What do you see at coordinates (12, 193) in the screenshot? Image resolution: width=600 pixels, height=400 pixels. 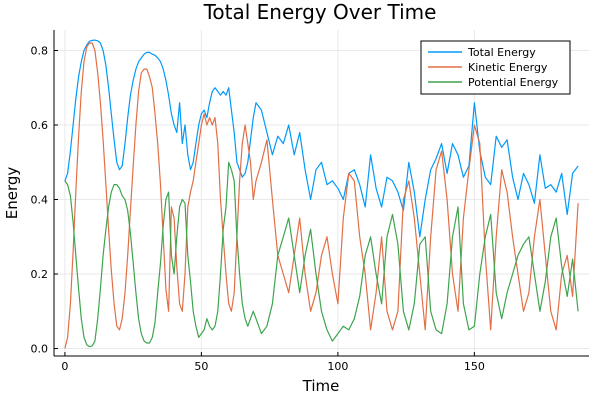 I see `y-axis-label: Energy` at bounding box center [12, 193].